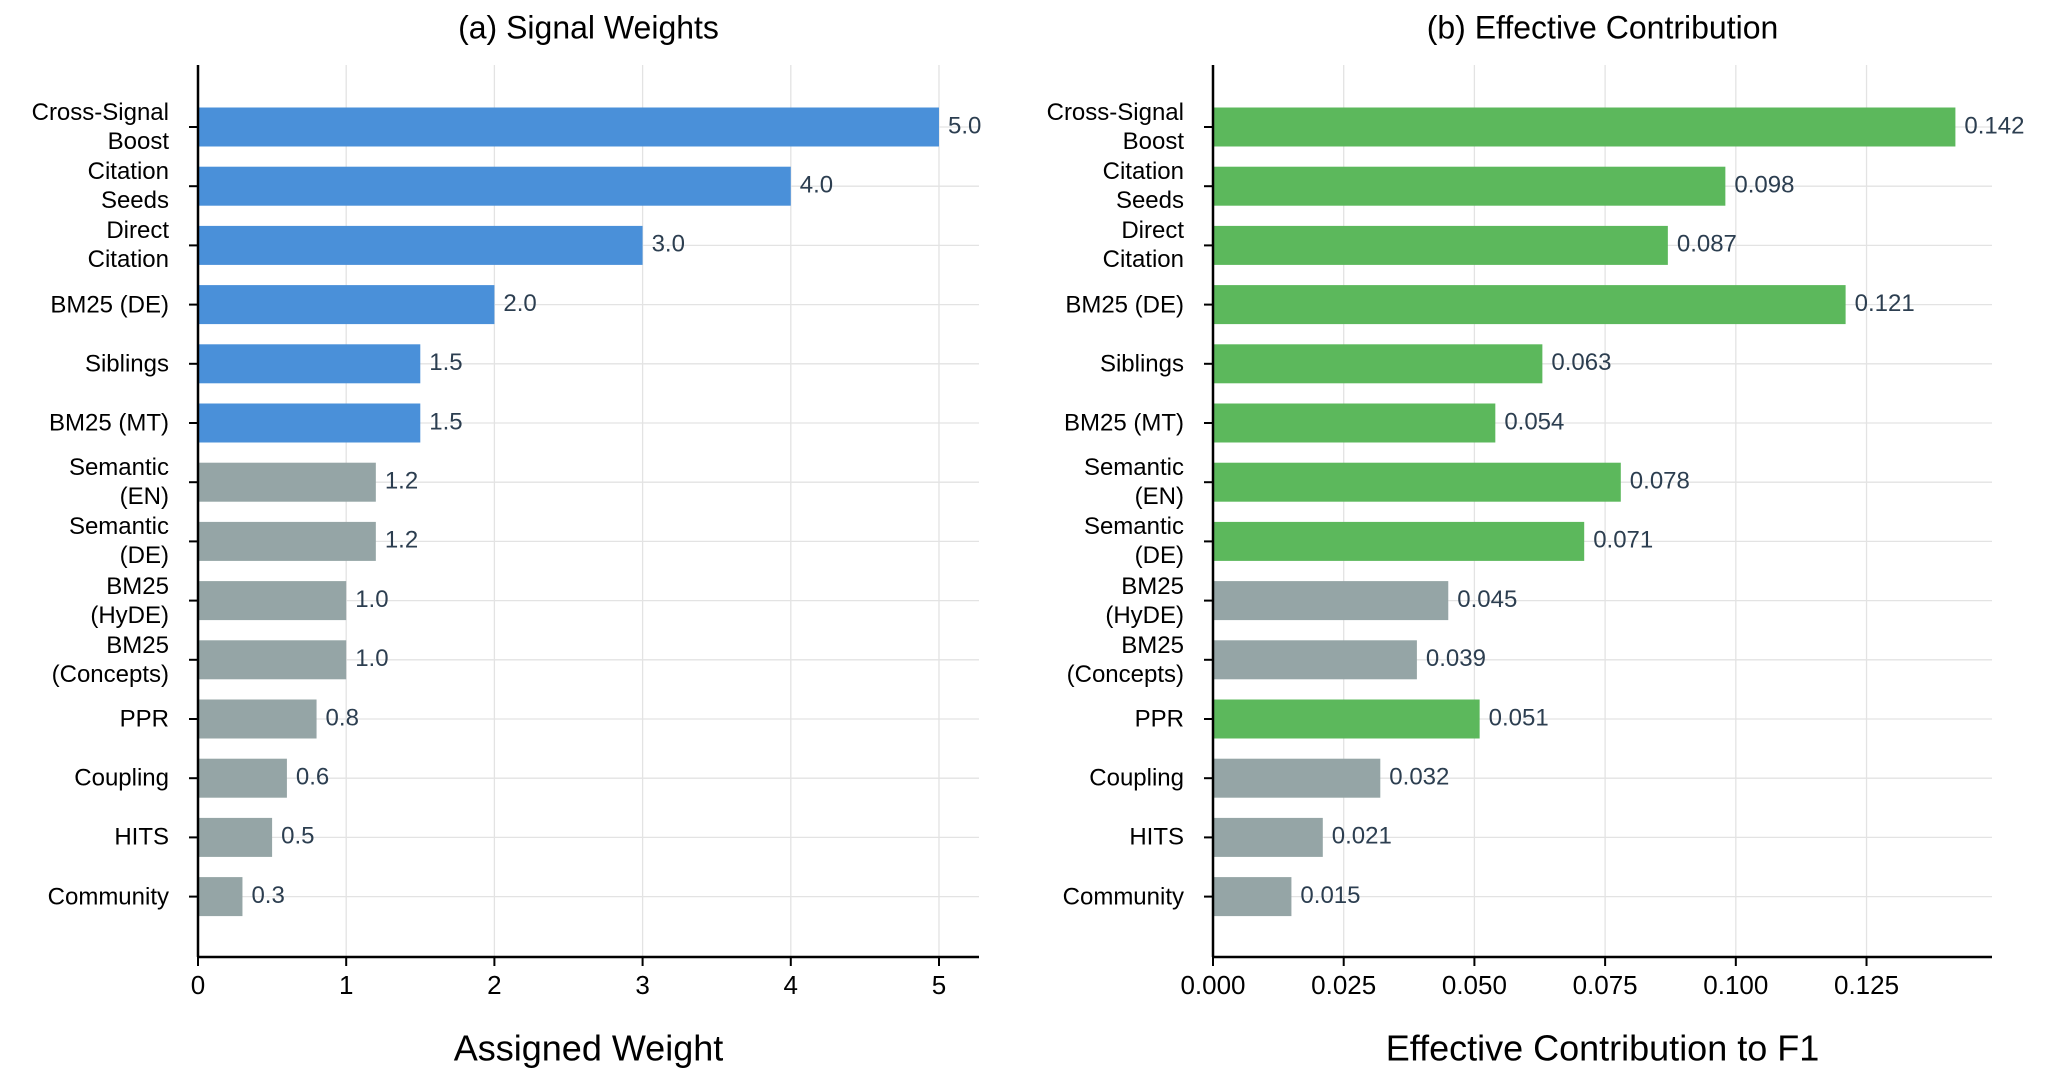 This screenshot has width=2047, height=1089. Describe the element at coordinates (1581, 362) in the screenshot. I see `value-label: 0.063` at that location.